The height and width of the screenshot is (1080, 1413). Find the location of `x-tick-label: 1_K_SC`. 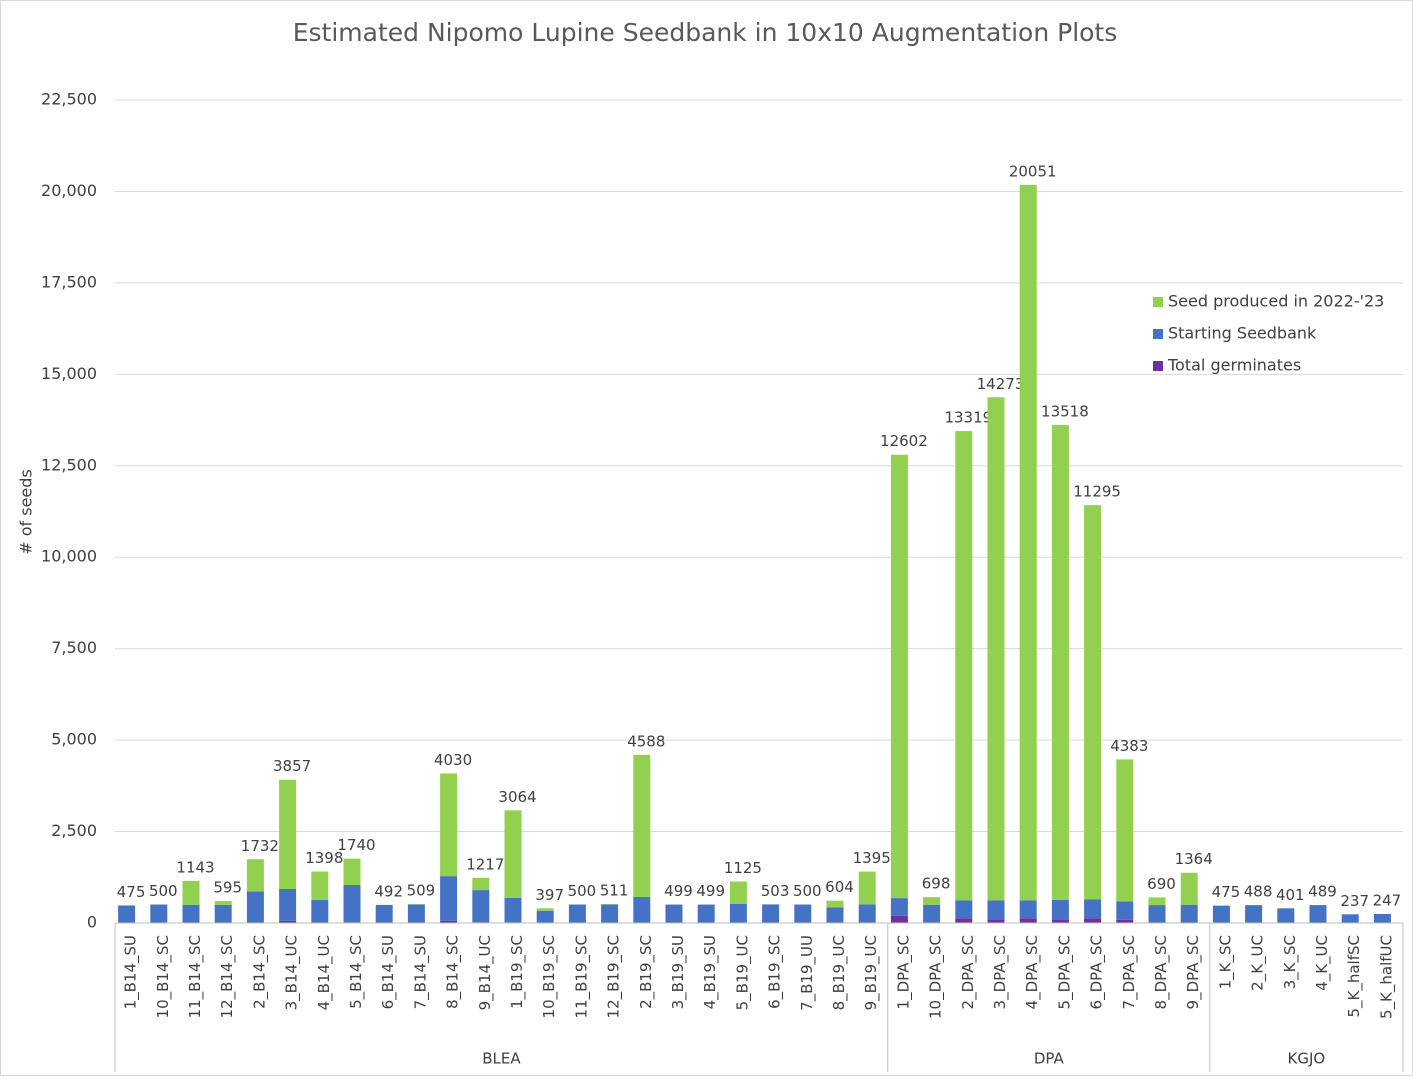

x-tick-label: 1_K_SC is located at coordinates (1225, 962).